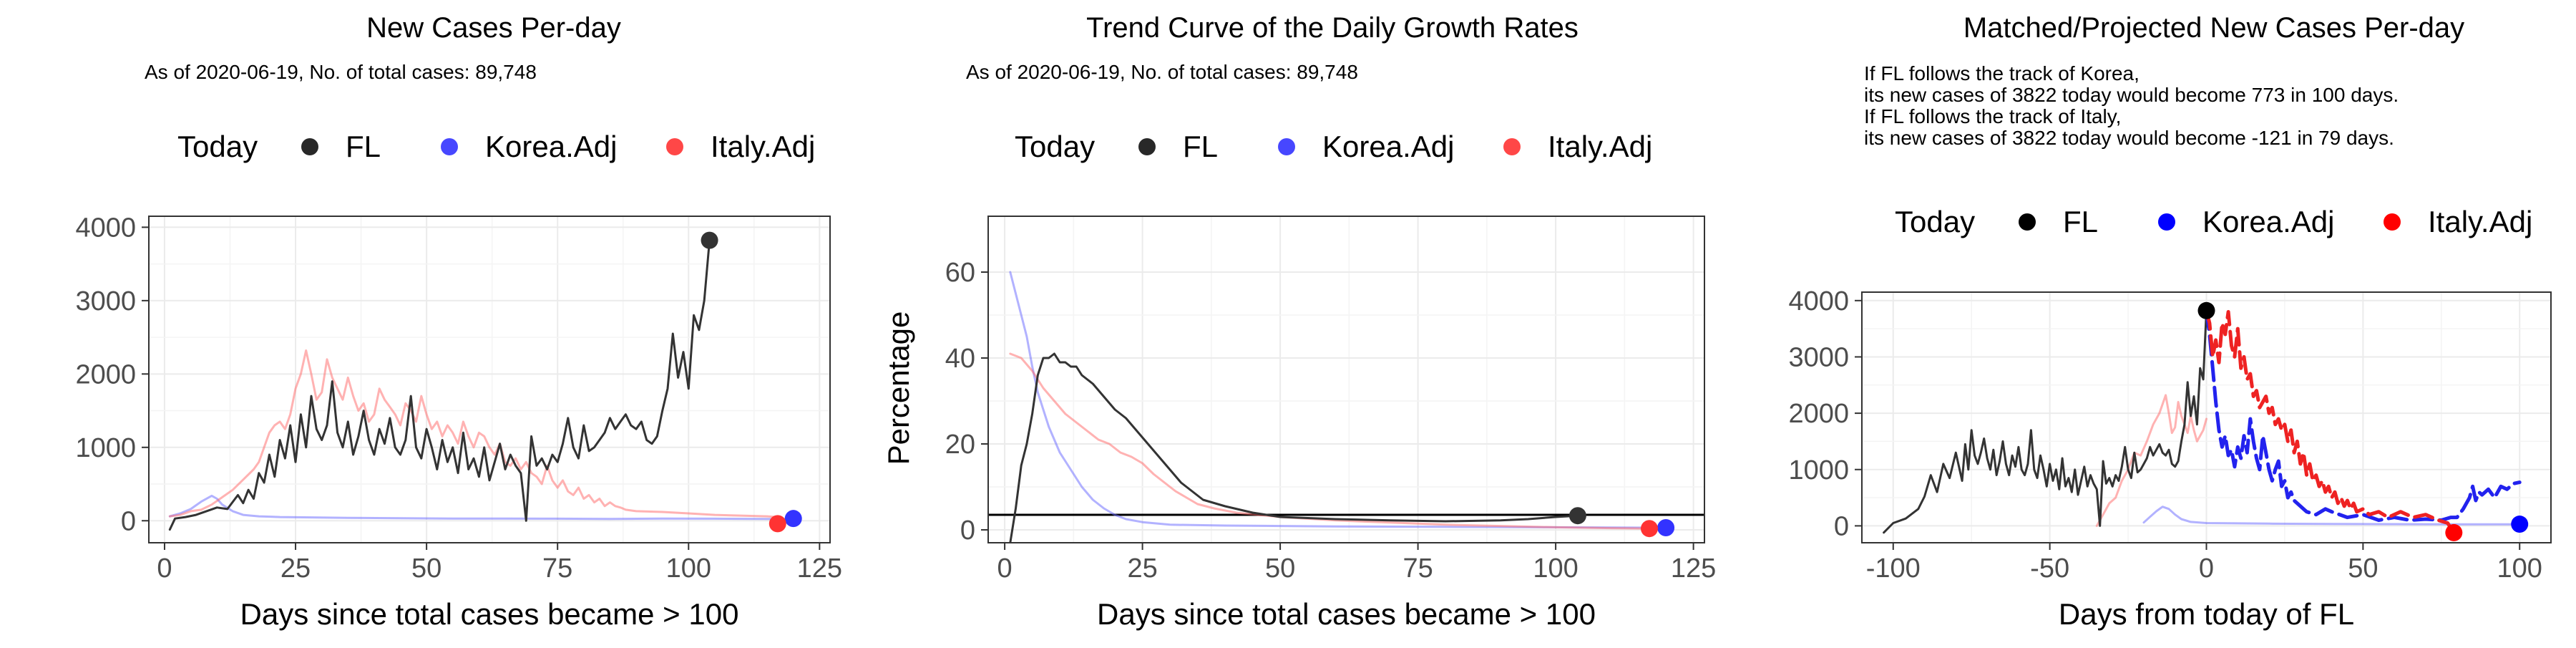  Describe the element at coordinates (960, 359) in the screenshot. I see `y-tick-label: 40` at that location.